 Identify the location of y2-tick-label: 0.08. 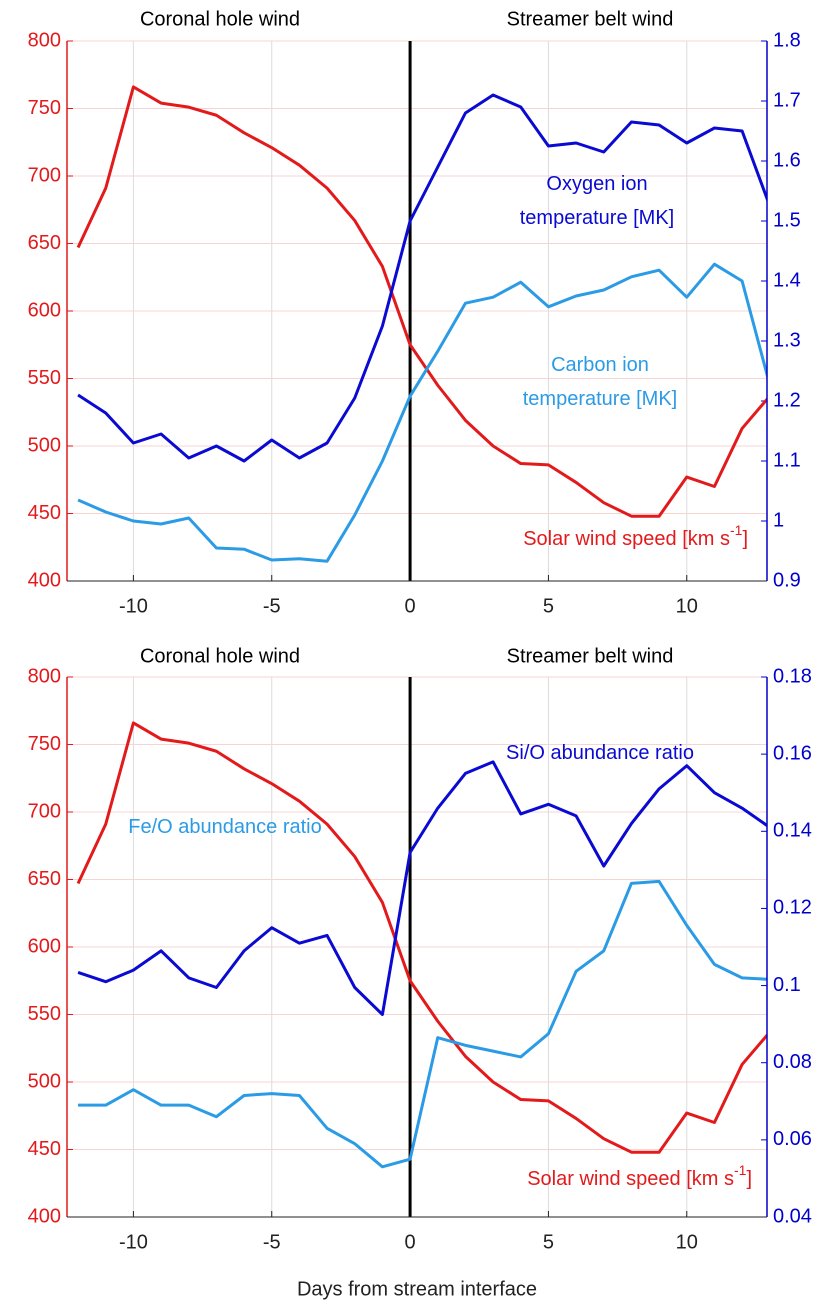
(792, 1062).